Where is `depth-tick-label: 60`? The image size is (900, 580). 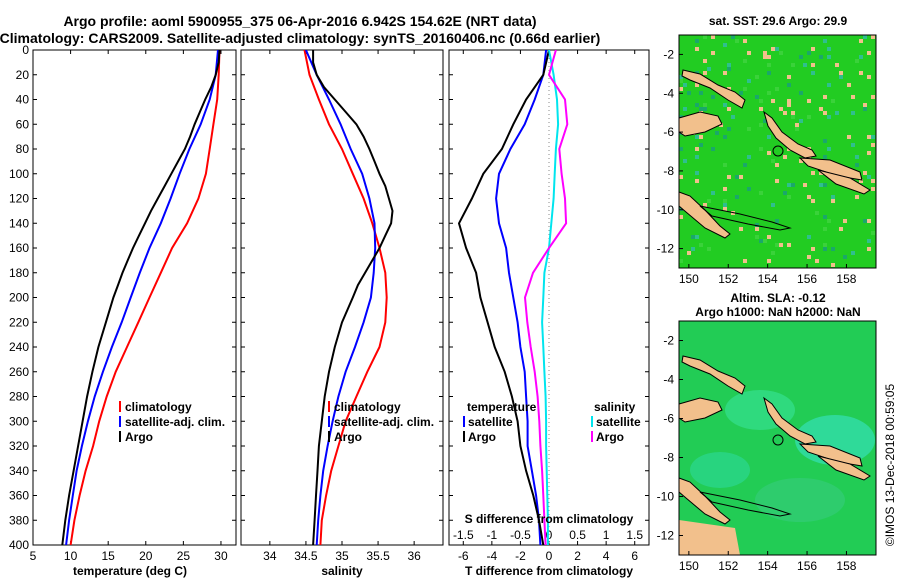
depth-tick-label: 60 is located at coordinates (23, 124).